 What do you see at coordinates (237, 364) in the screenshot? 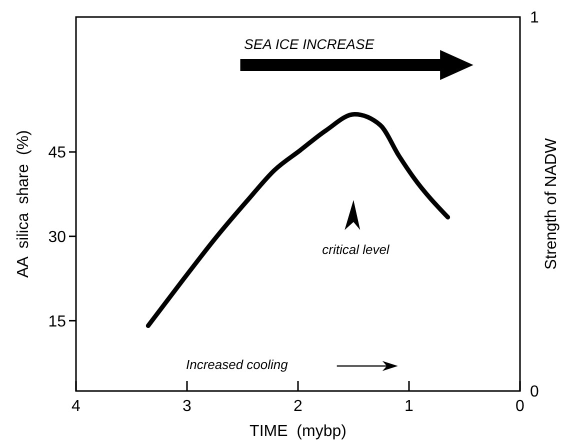
I see `annotation: Increased cooling` at bounding box center [237, 364].